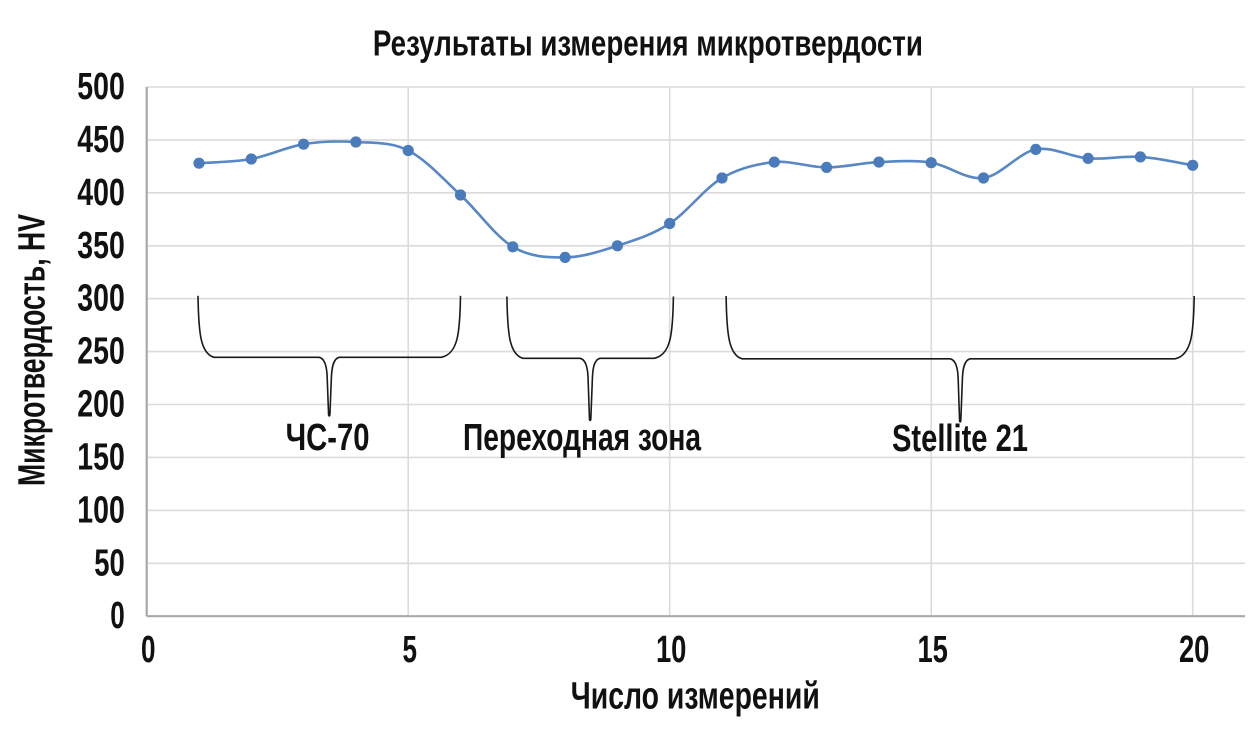 Image resolution: width=1257 pixels, height=734 pixels. I want to click on svg-text: 250, so click(101, 352).